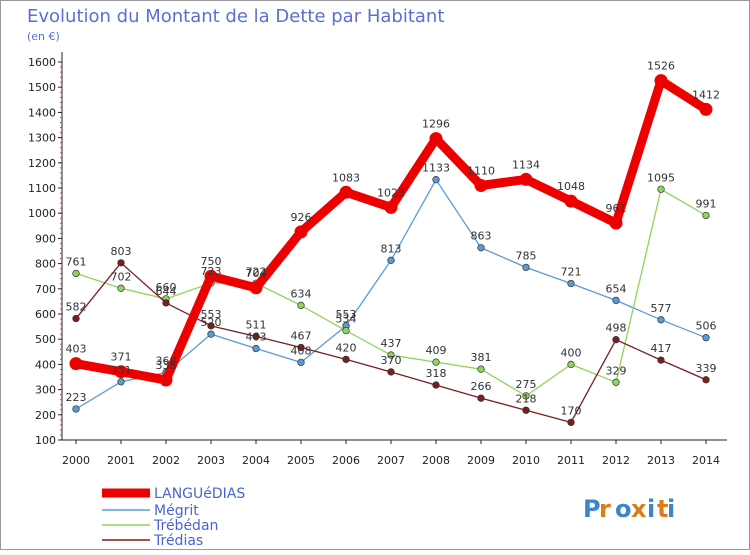  What do you see at coordinates (43, 36) in the screenshot?
I see `chart-subtitle: (en €)` at bounding box center [43, 36].